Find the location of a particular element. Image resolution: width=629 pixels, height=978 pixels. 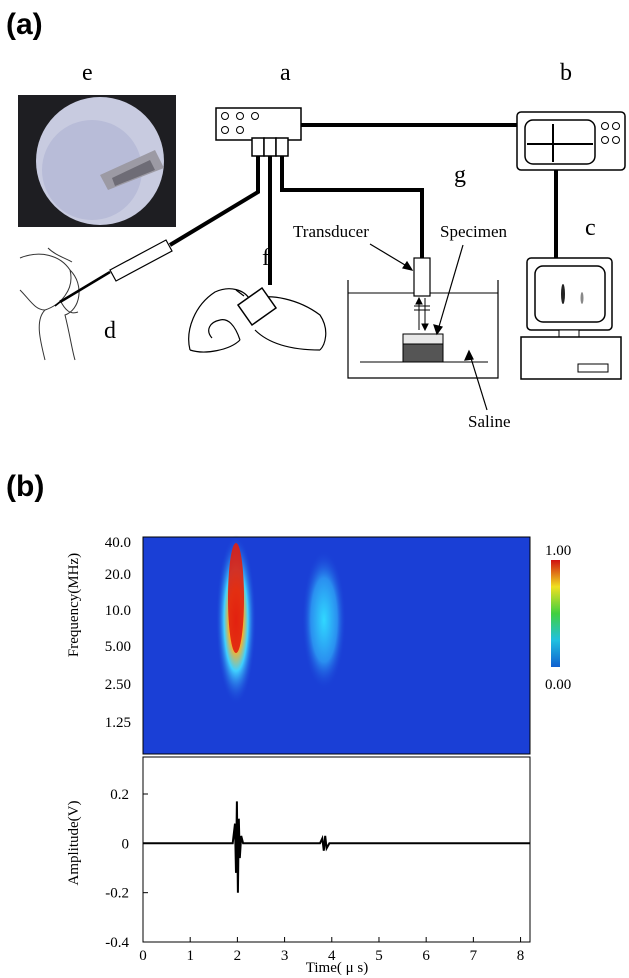

y-tick-label: -0.4 is located at coordinates (117, 943).